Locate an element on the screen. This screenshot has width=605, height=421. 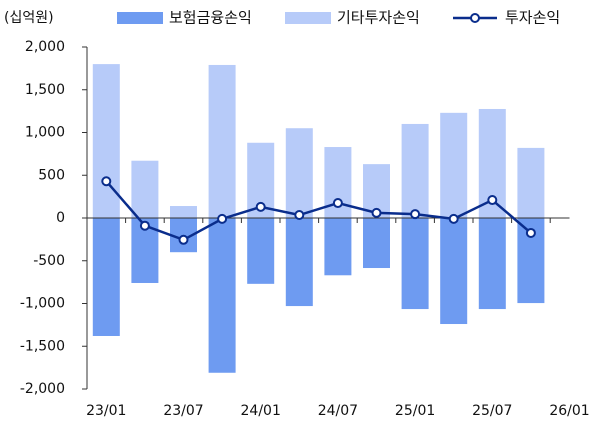
y-tick-label: 1,500 is located at coordinates (45, 90).